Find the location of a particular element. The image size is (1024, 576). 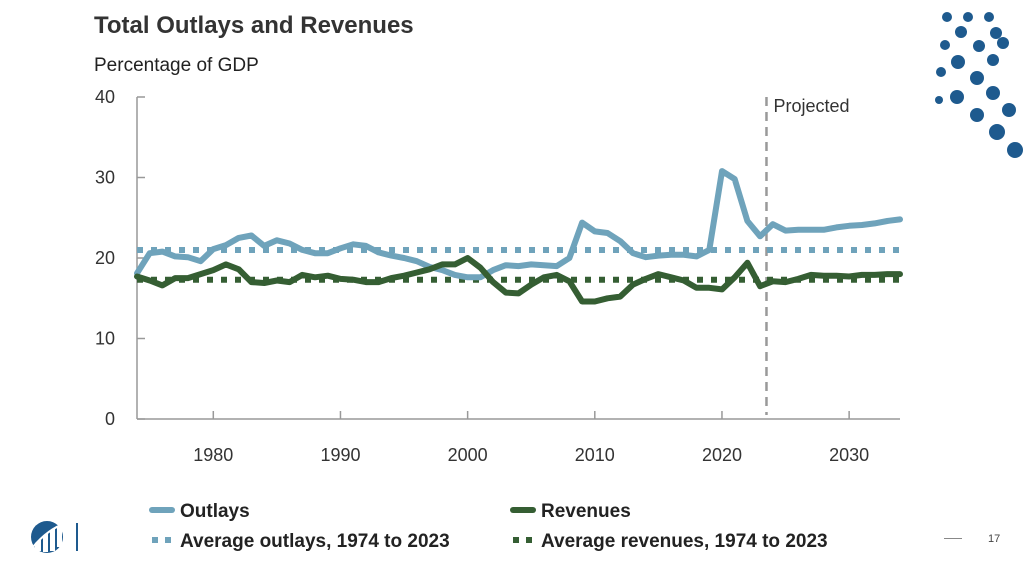

y-tick-label: 10 is located at coordinates (105, 339).